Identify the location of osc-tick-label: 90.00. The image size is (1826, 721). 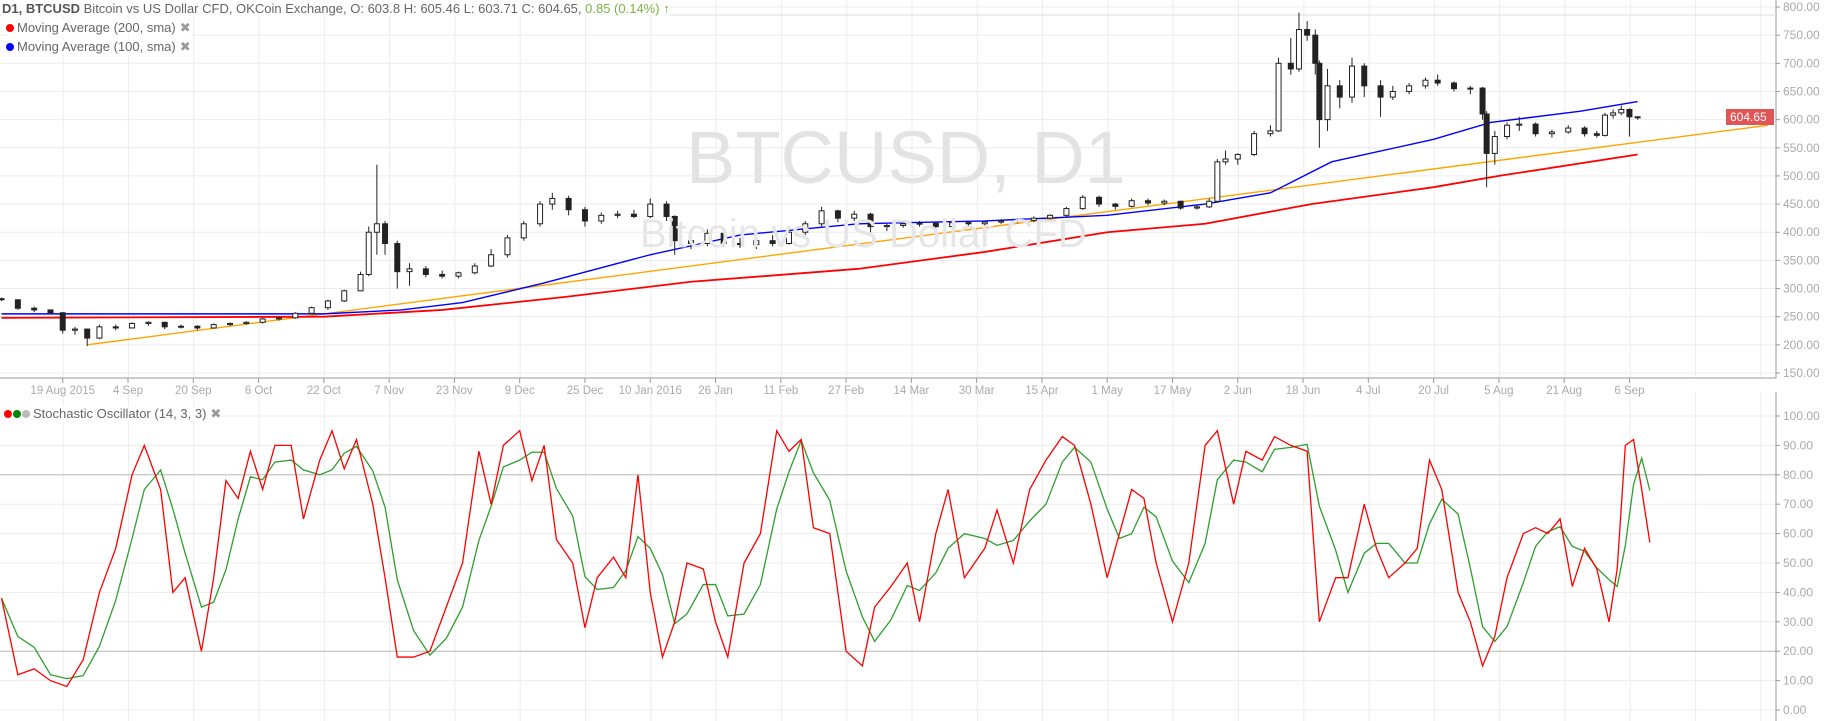
(1798, 445).